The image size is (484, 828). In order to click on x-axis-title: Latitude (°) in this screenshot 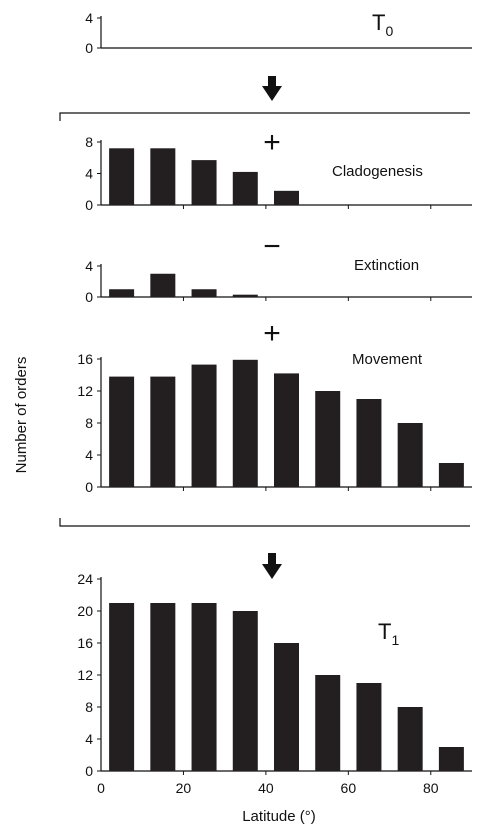, I will do `click(279, 816)`.